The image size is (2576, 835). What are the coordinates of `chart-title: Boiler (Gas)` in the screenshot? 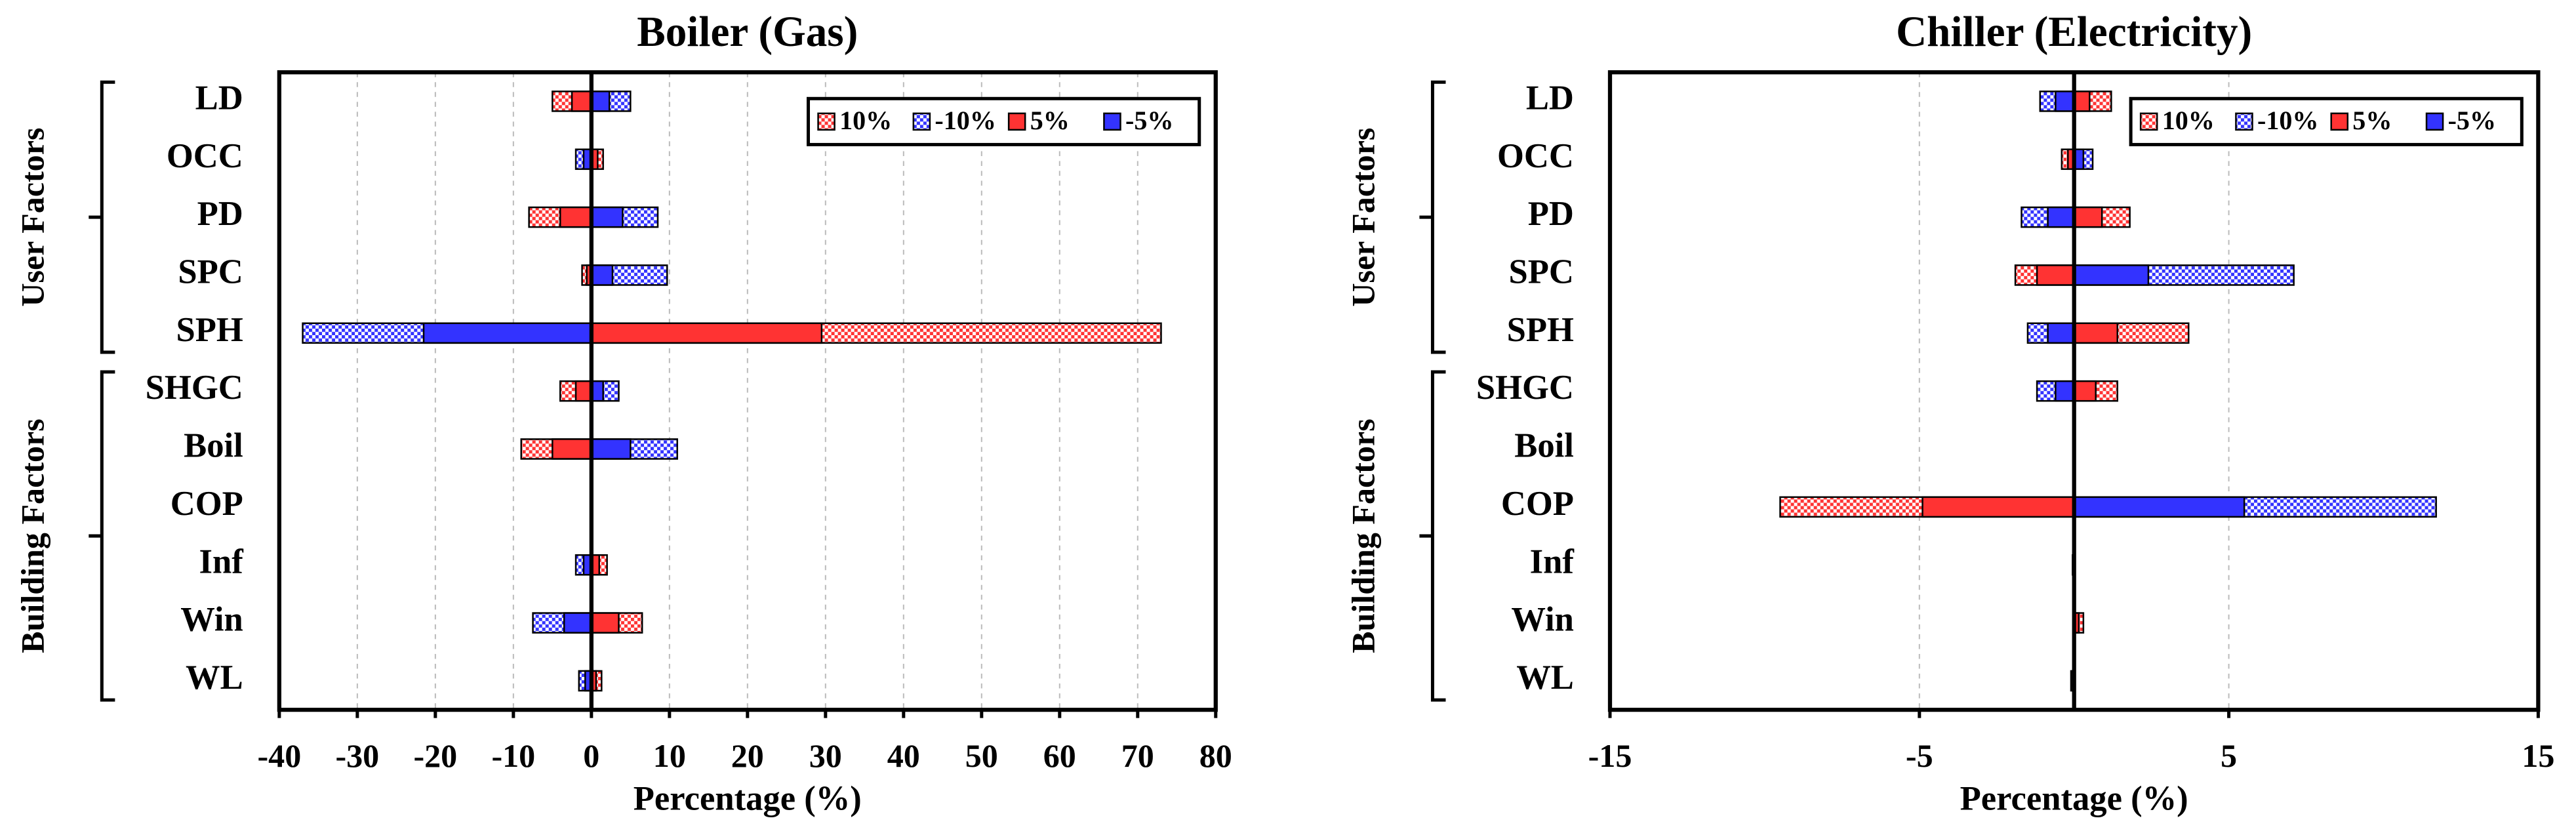 It's located at (747, 32).